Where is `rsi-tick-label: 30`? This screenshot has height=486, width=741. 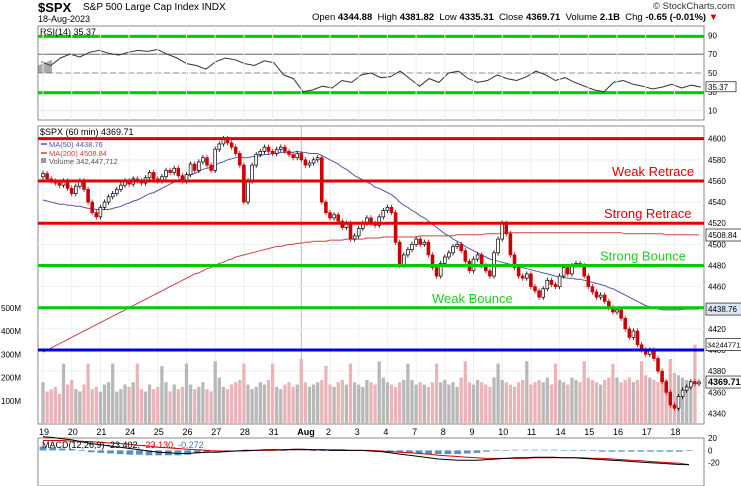 rsi-tick-label: 30 is located at coordinates (712, 92).